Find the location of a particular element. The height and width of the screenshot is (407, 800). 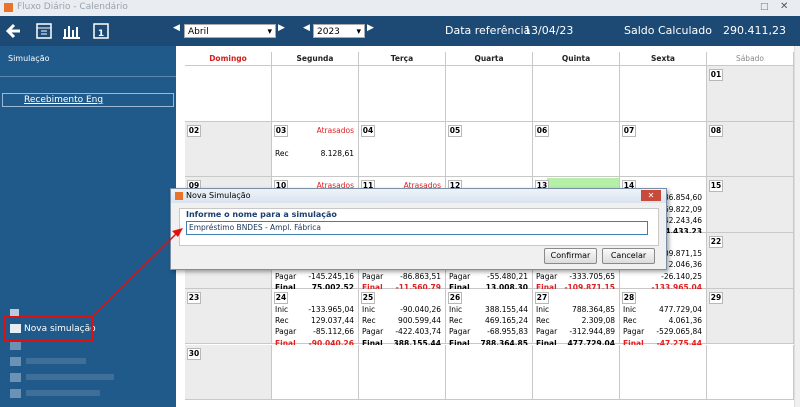

sidebar-title: Simulação is located at coordinates (29, 58).